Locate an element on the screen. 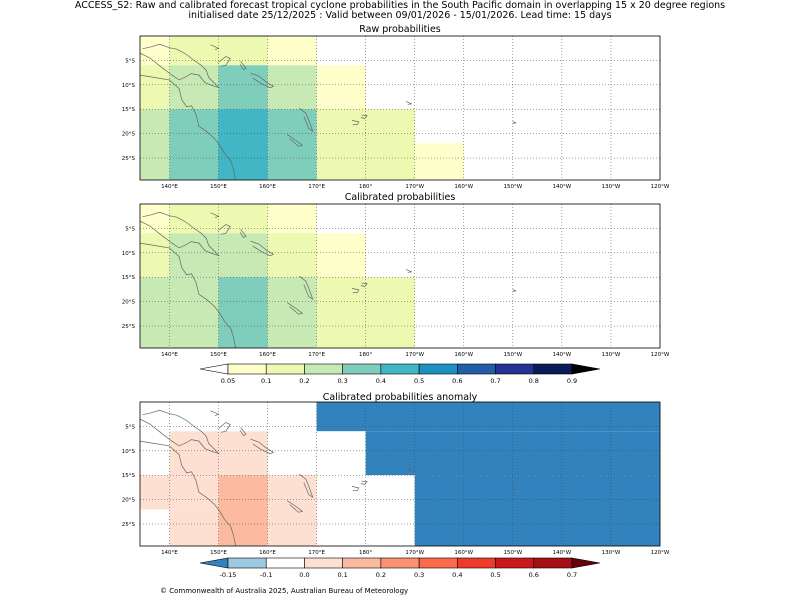  colorbar-tick-label: 0.8 is located at coordinates (534, 381).